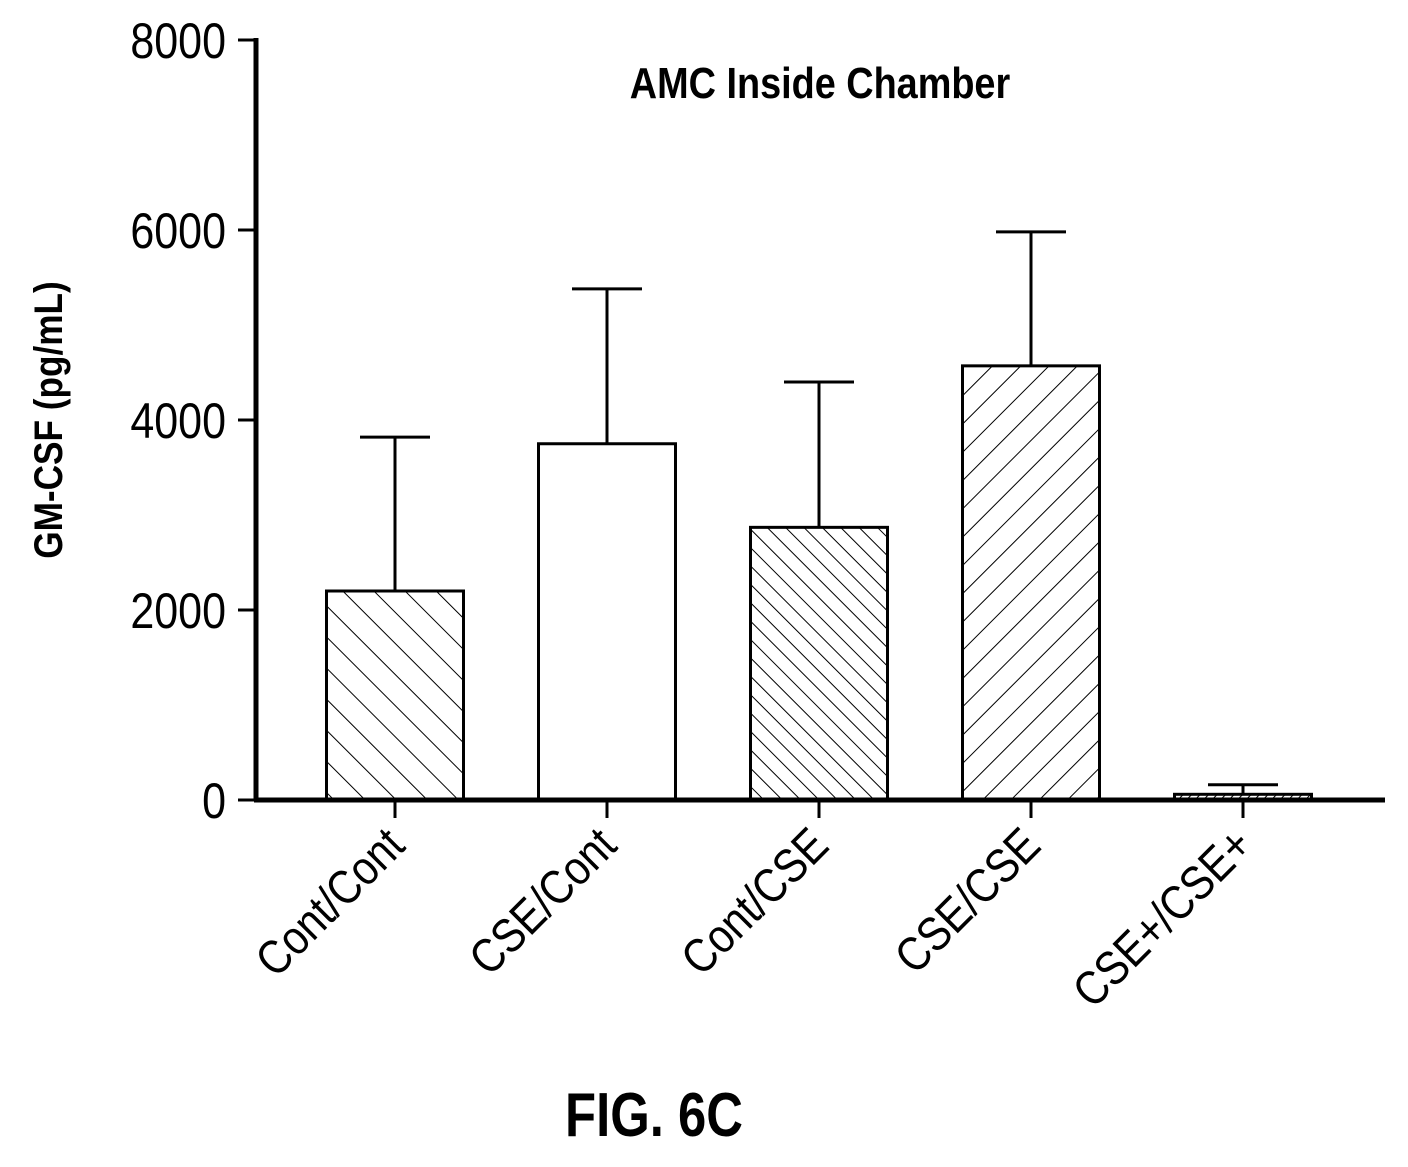 The image size is (1408, 1167). I want to click on y-tick-label: 4000, so click(178, 421).